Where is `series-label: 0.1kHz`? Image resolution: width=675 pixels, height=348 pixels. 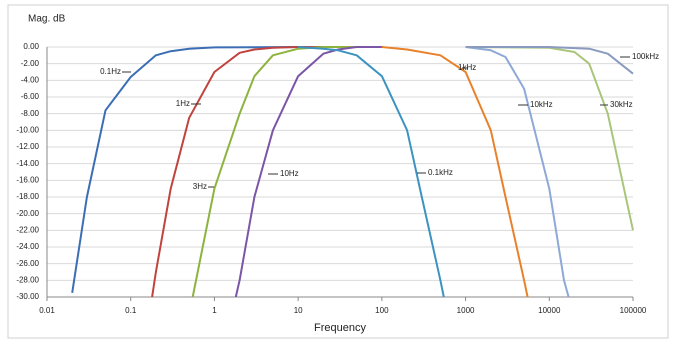
series-label: 0.1kHz is located at coordinates (440, 172).